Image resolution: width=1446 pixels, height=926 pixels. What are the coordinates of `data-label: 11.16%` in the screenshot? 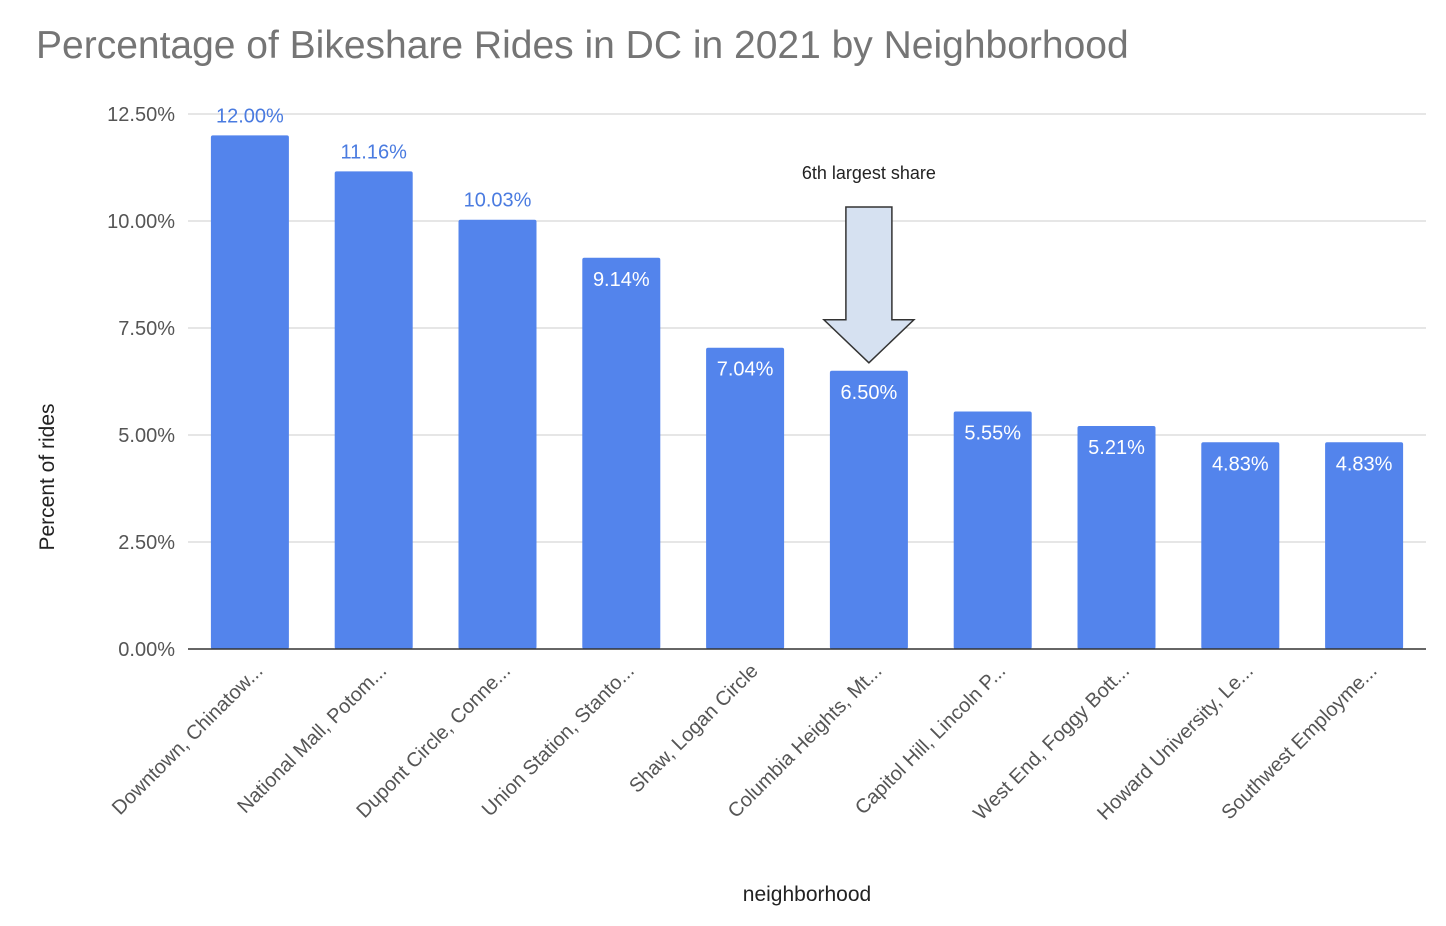 It's located at (374, 152).